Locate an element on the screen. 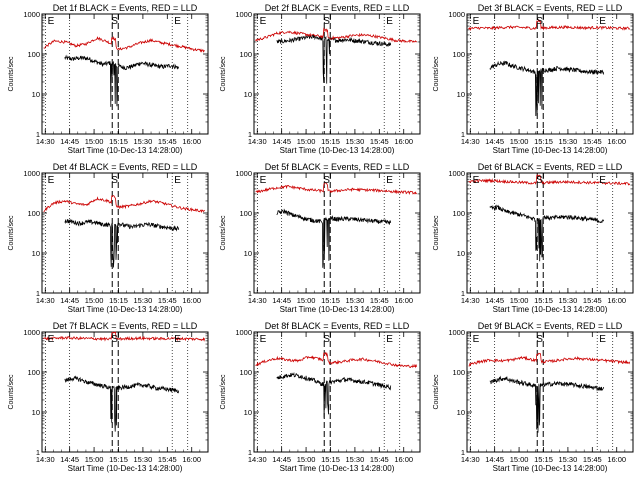 Image resolution: width=640 pixels, height=480 pixels. panel-title: Det 9f BLACK = Events, RED = LLD is located at coordinates (550, 326).